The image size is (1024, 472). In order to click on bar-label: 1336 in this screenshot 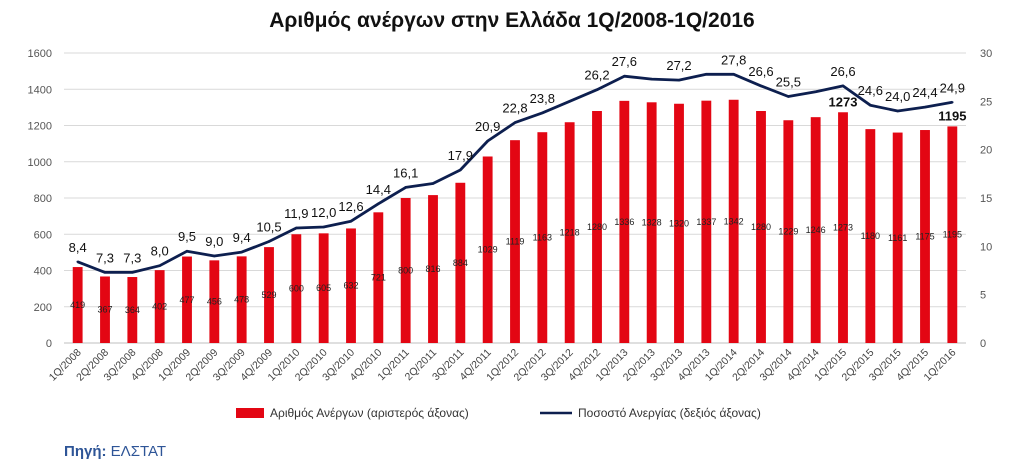, I will do `click(624, 222)`.